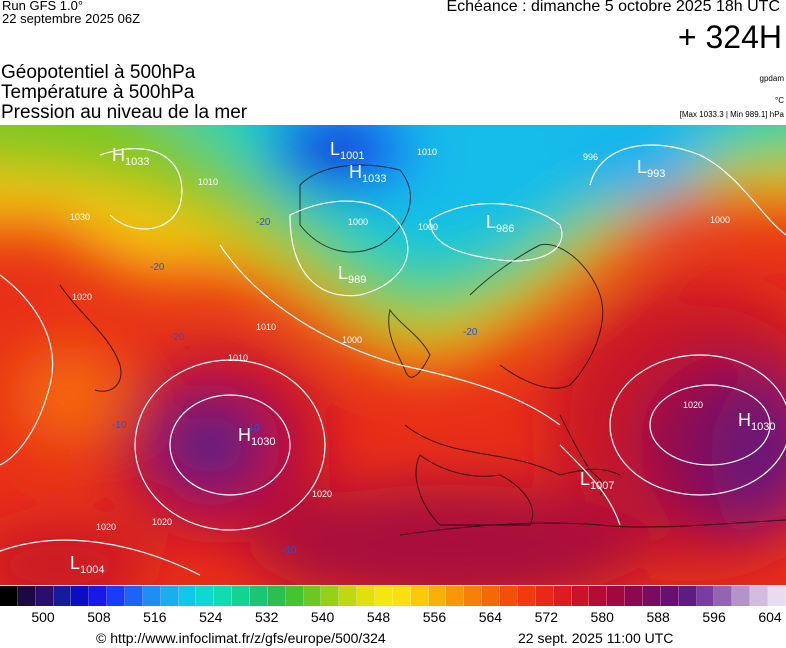 This screenshot has height=648, width=786. I want to click on scale-label: 588, so click(658, 617).